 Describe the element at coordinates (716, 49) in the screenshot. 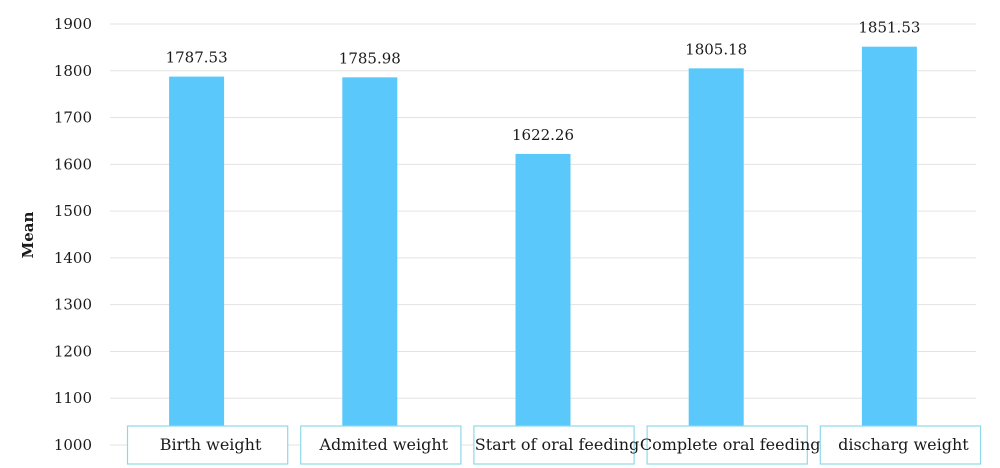

I see `data-label-4: 1805.18` at that location.